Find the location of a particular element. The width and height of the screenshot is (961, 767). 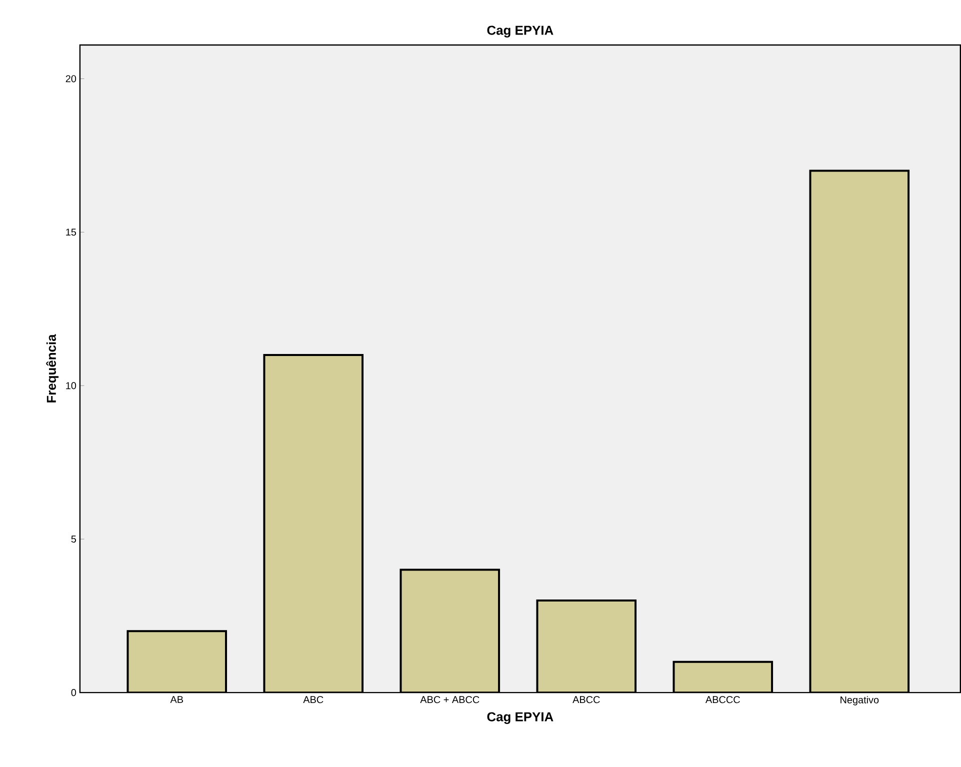

y-tick-label: 0 is located at coordinates (73, 692).